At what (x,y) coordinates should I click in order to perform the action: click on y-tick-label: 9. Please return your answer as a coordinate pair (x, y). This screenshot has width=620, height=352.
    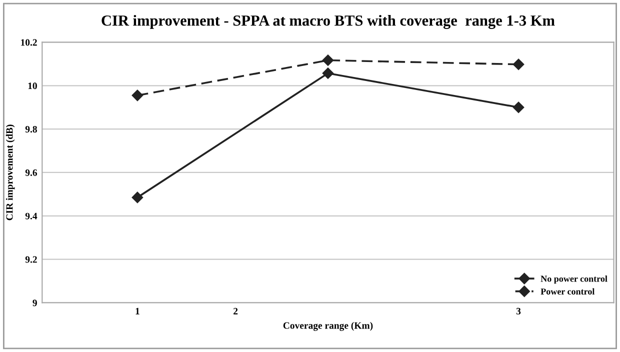
    Looking at the image, I should click on (34, 303).